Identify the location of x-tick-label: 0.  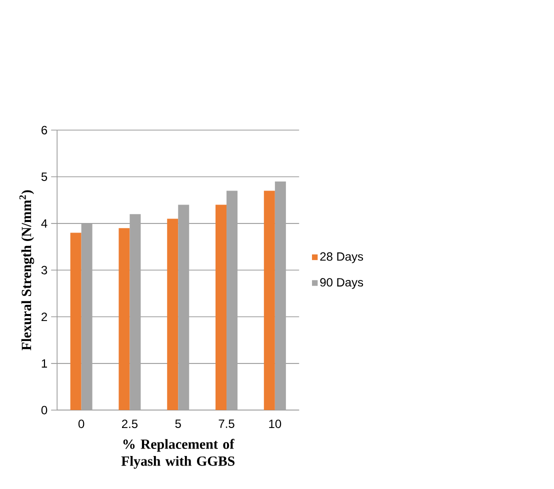
(81, 424).